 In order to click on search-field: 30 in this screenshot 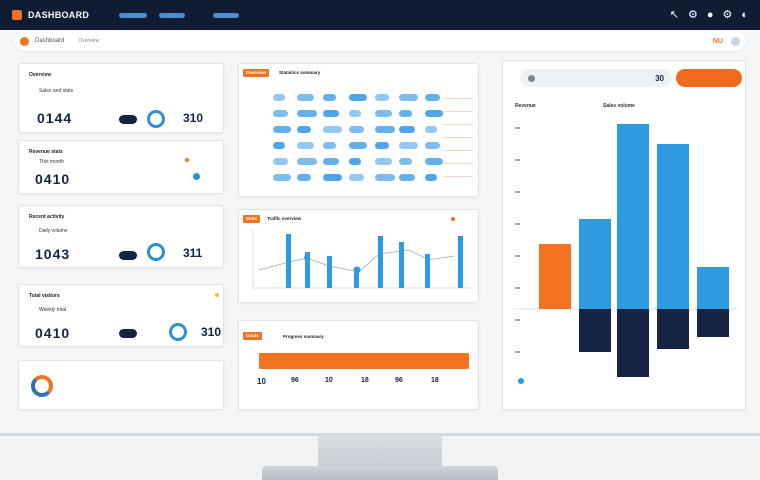, I will do `click(596, 78)`.